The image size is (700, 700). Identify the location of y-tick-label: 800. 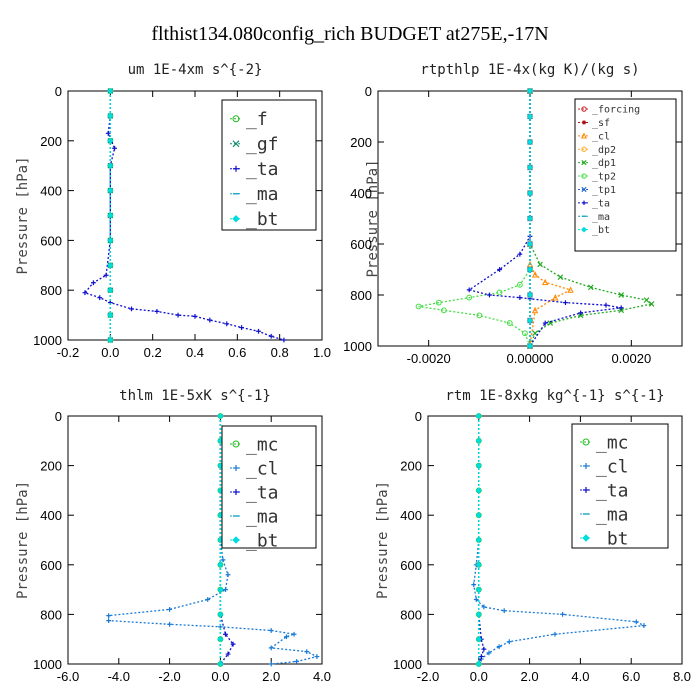
(51, 290).